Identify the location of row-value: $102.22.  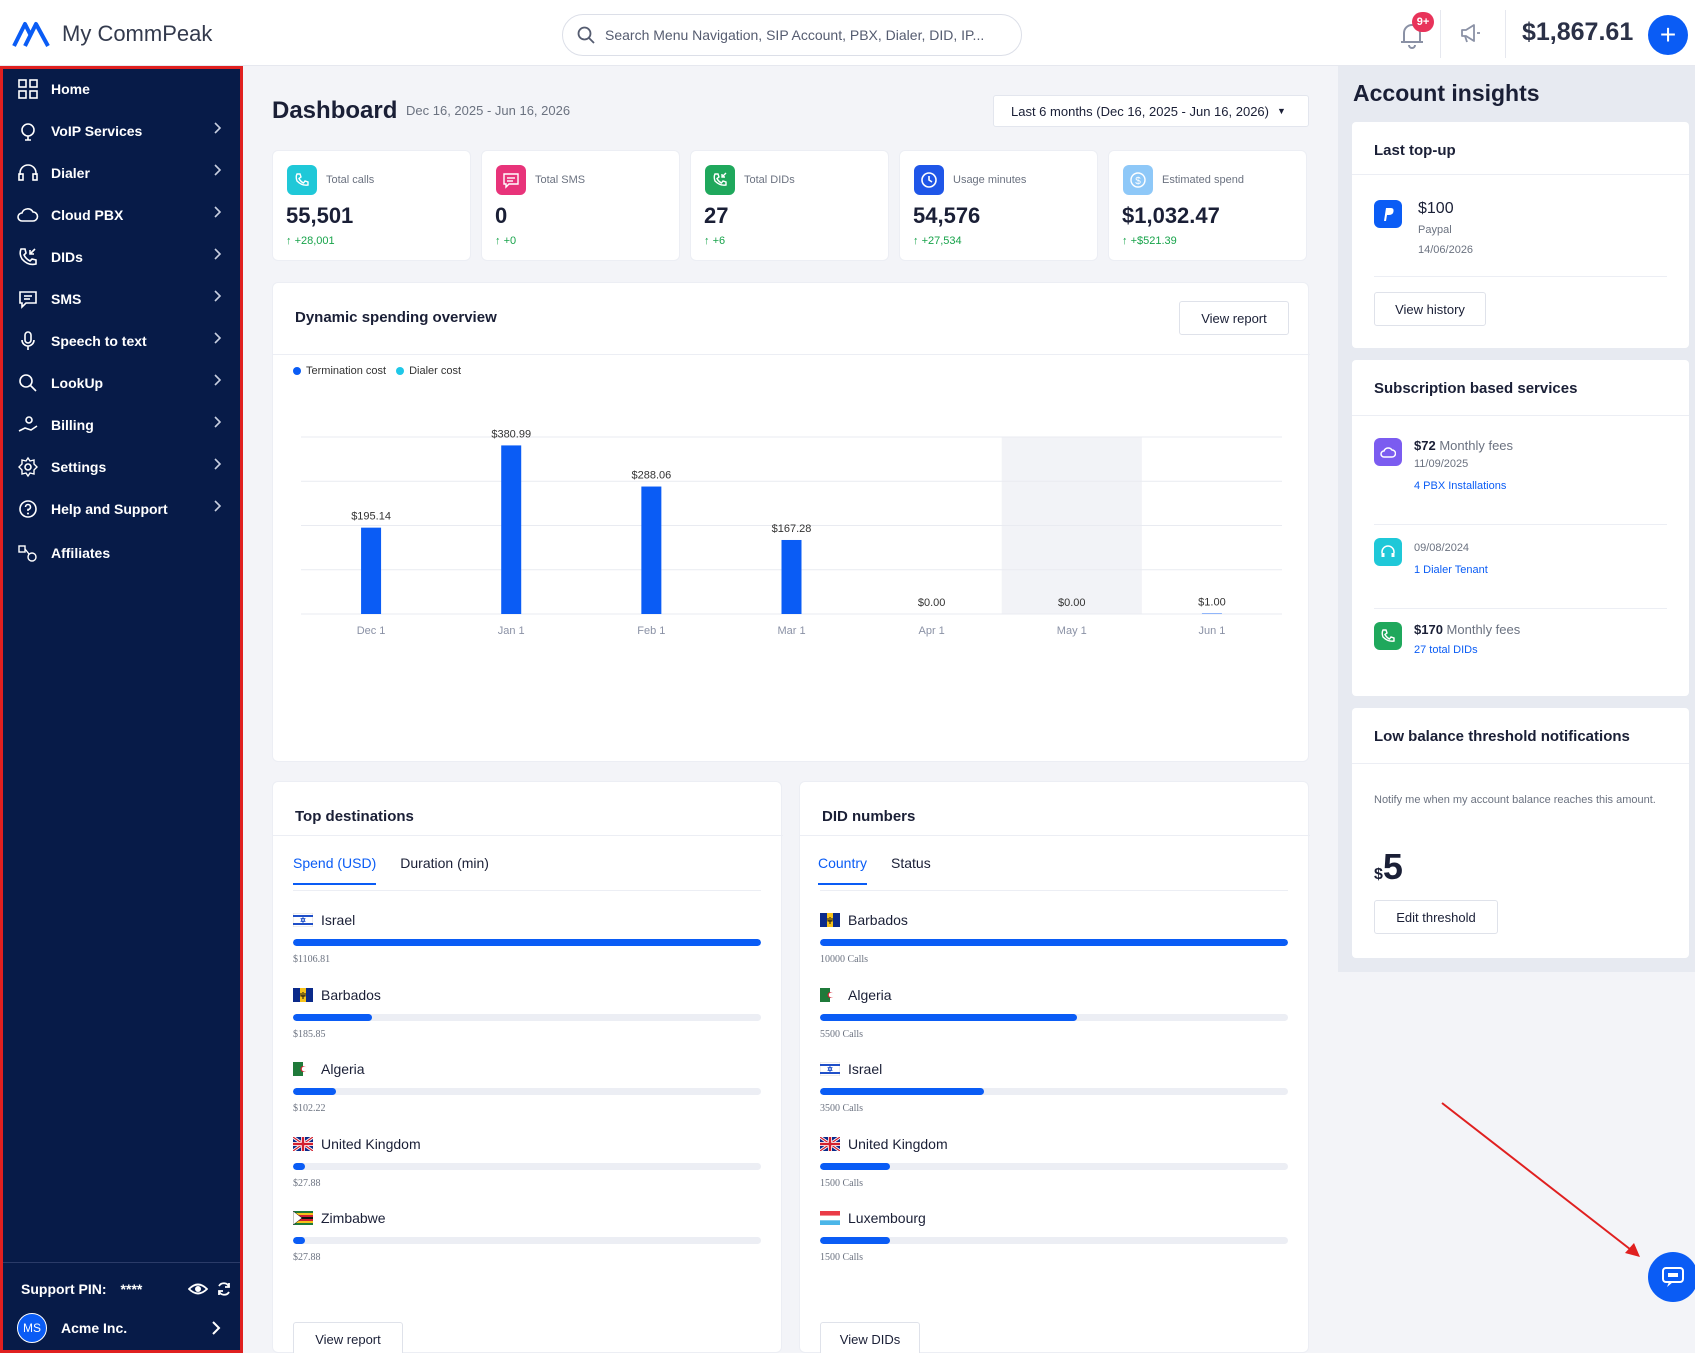
(309, 1108).